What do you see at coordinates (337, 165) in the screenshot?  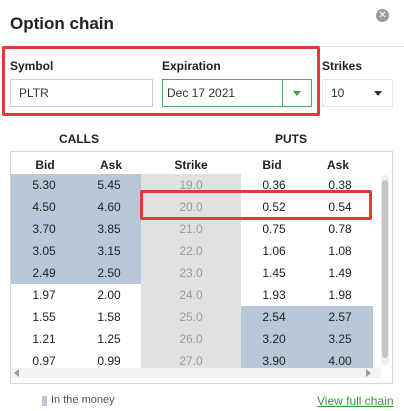 I see `column-header-put-ask: Ask` at bounding box center [337, 165].